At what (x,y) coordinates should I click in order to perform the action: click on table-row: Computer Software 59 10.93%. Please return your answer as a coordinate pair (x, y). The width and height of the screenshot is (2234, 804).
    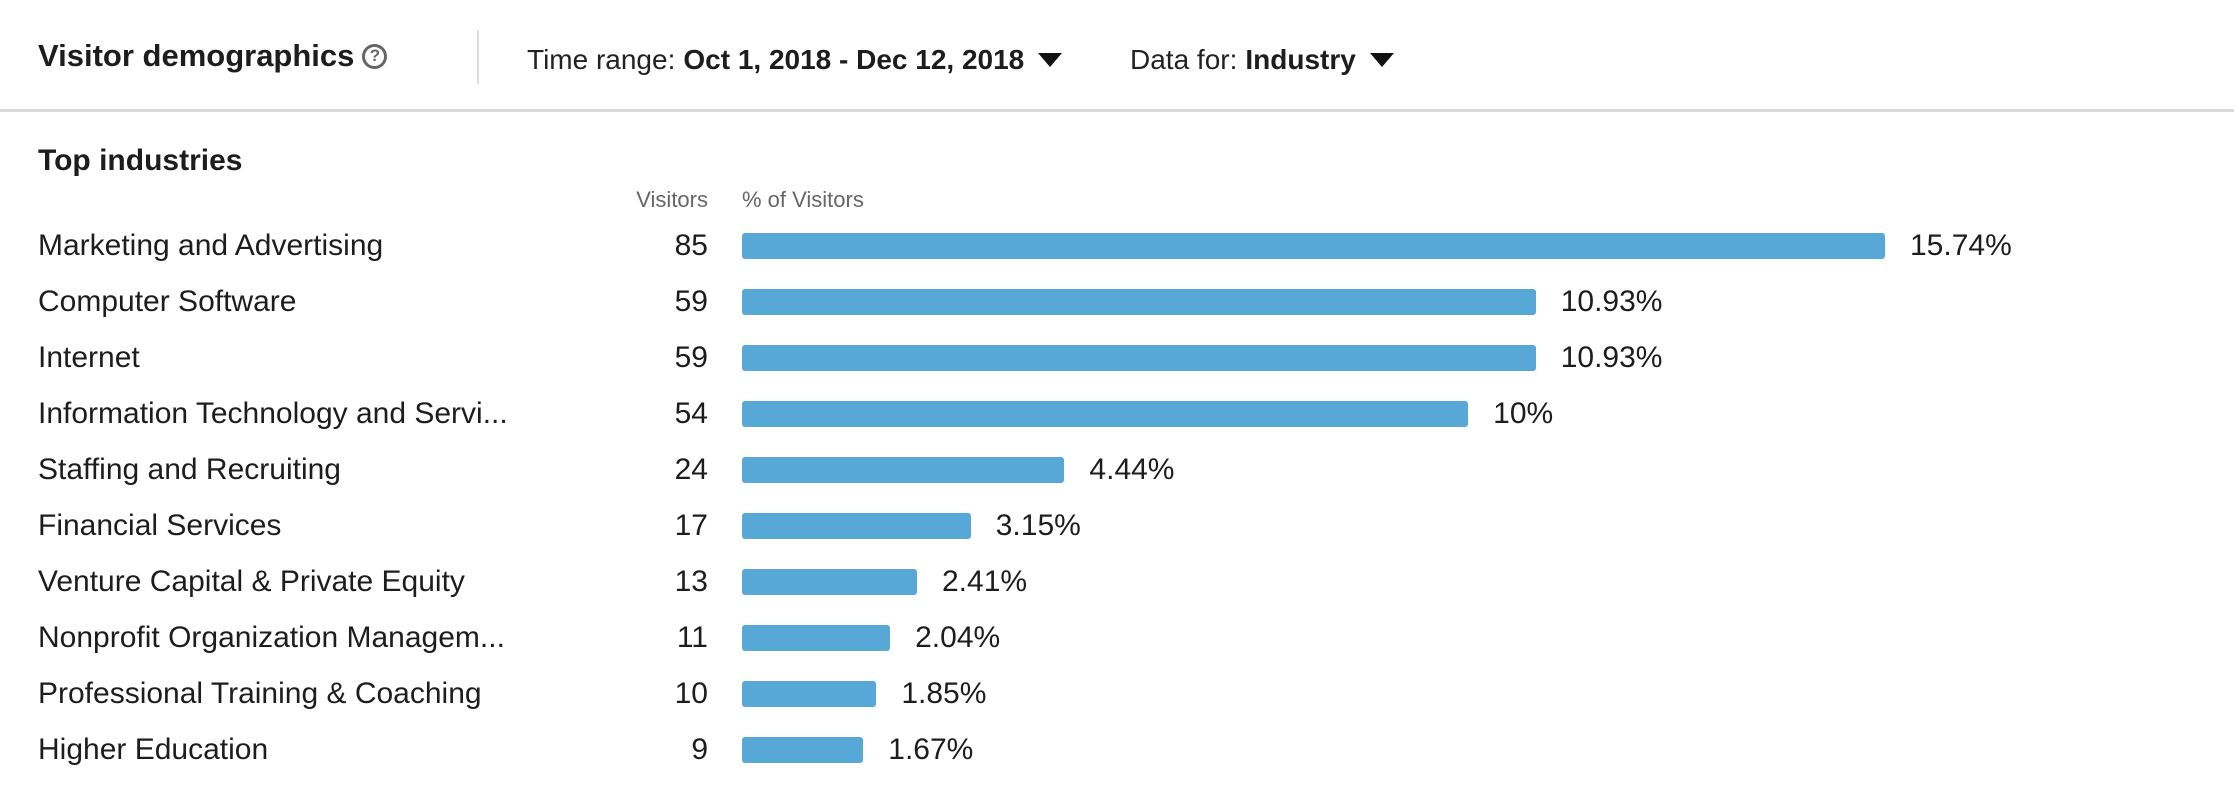
    Looking at the image, I should click on (1117, 302).